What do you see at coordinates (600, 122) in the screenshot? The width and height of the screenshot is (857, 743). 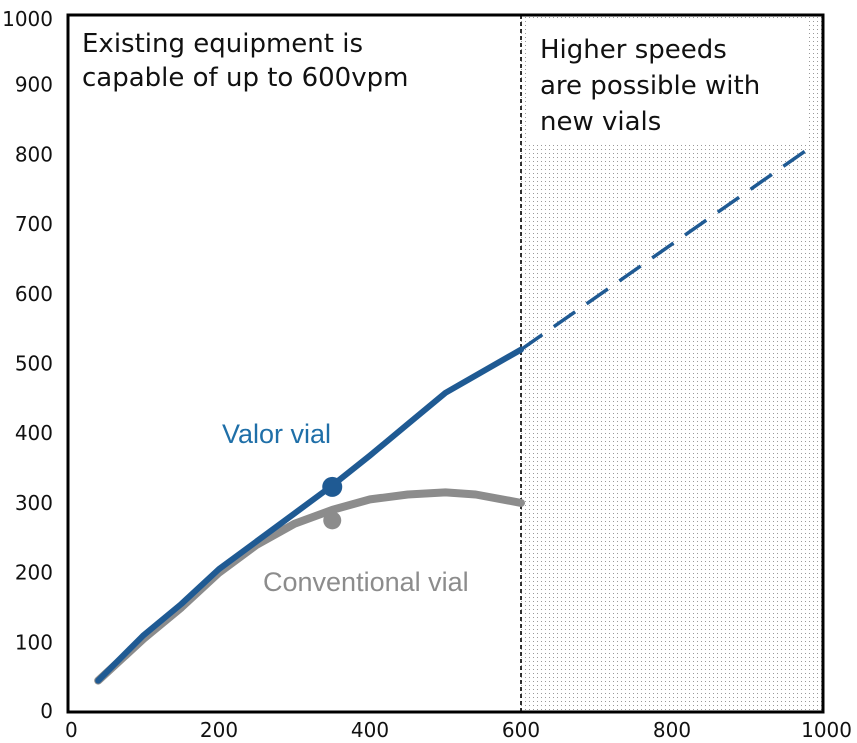 I see `right-annotation-line-3: new vials` at bounding box center [600, 122].